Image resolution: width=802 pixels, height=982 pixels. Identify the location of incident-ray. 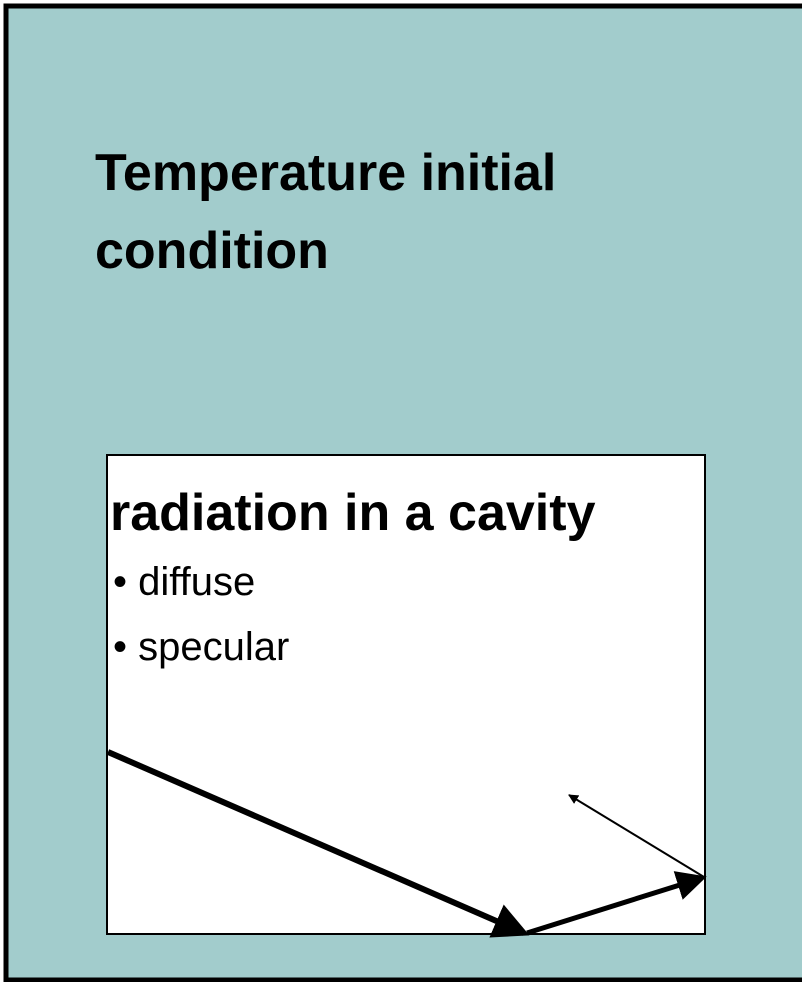
(318, 843).